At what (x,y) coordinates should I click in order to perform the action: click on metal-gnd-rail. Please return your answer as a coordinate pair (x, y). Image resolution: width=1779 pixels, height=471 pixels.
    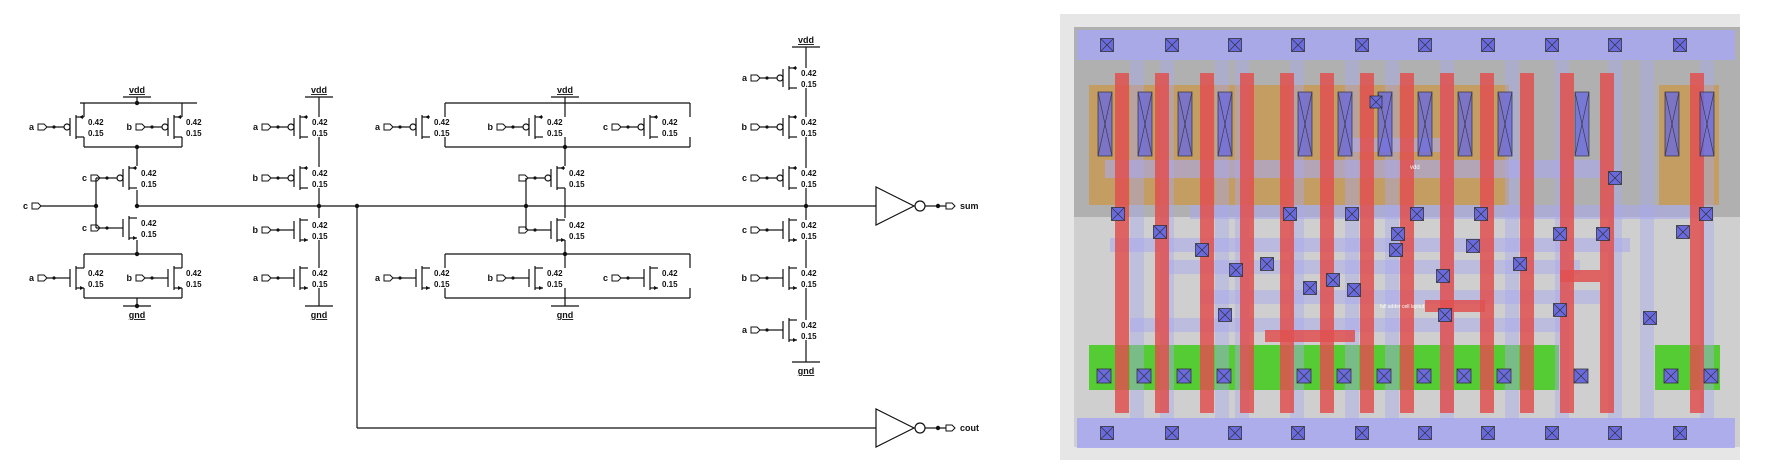
    Looking at the image, I should click on (1406, 433).